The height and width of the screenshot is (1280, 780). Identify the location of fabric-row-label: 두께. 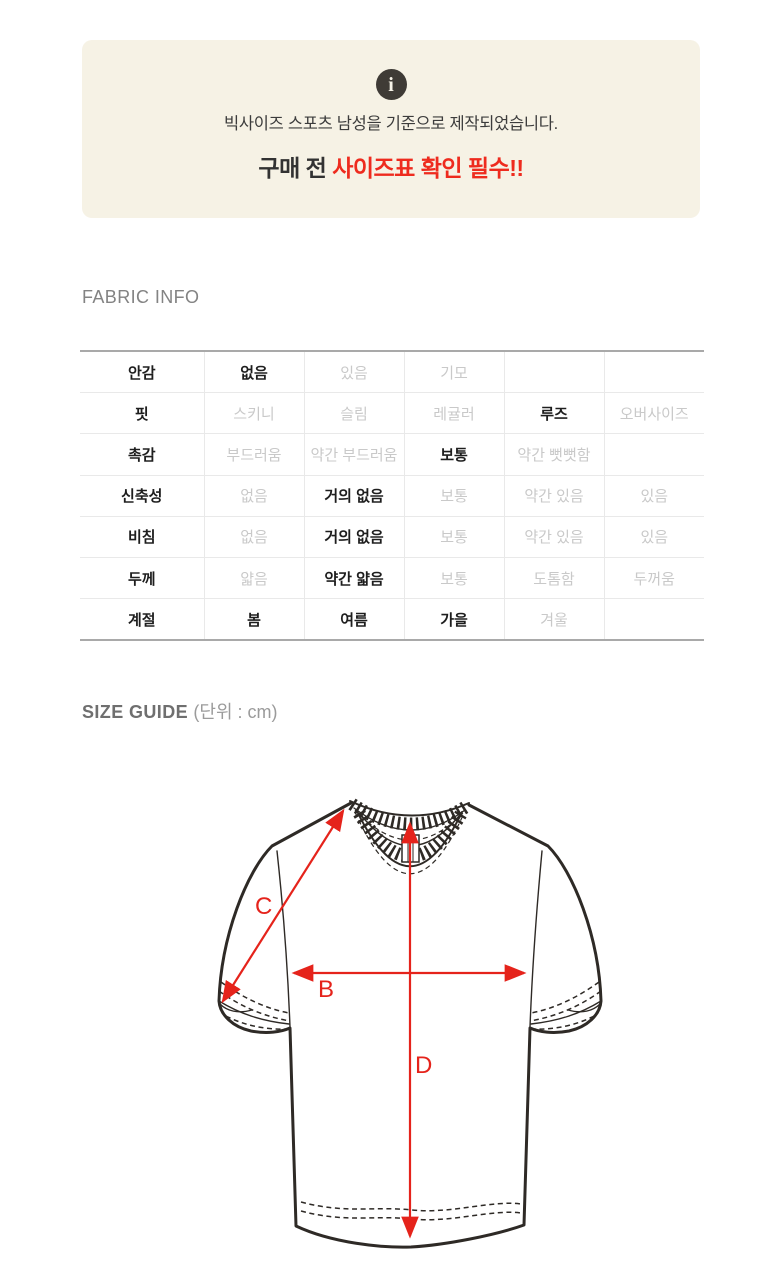
(142, 578).